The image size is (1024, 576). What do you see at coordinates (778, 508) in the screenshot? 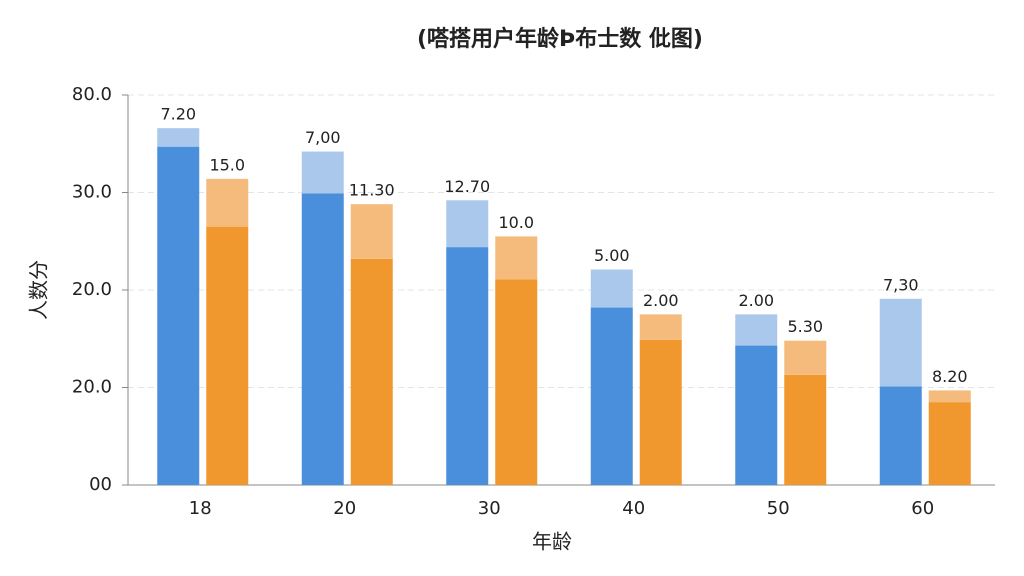
I see `x-tick-label: 50` at bounding box center [778, 508].